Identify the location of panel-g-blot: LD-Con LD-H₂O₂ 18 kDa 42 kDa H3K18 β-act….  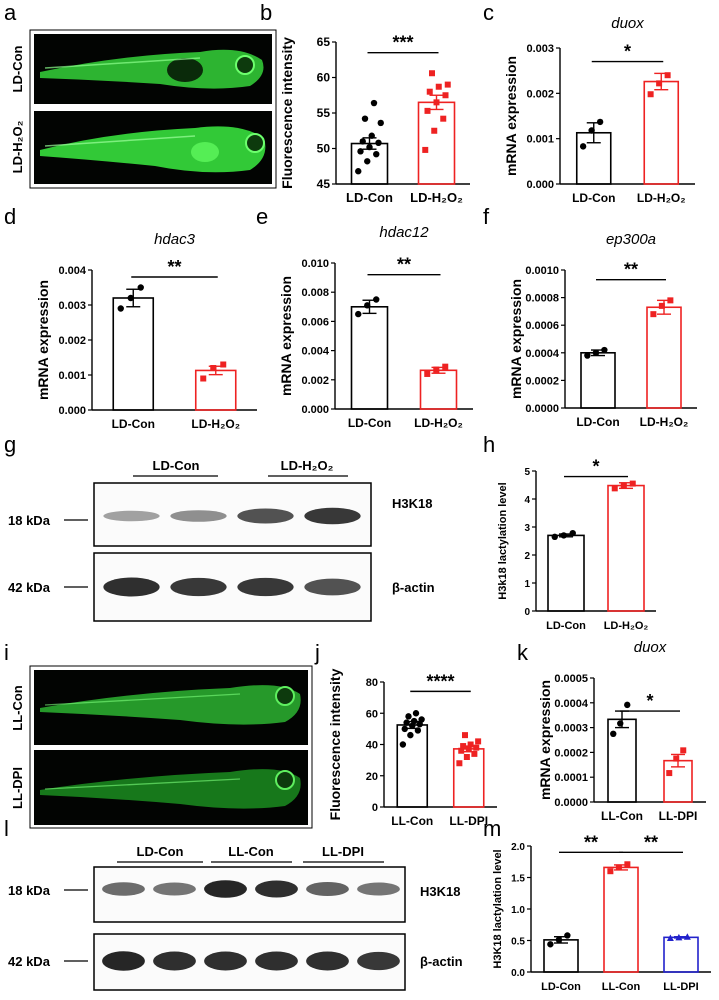
(221, 540).